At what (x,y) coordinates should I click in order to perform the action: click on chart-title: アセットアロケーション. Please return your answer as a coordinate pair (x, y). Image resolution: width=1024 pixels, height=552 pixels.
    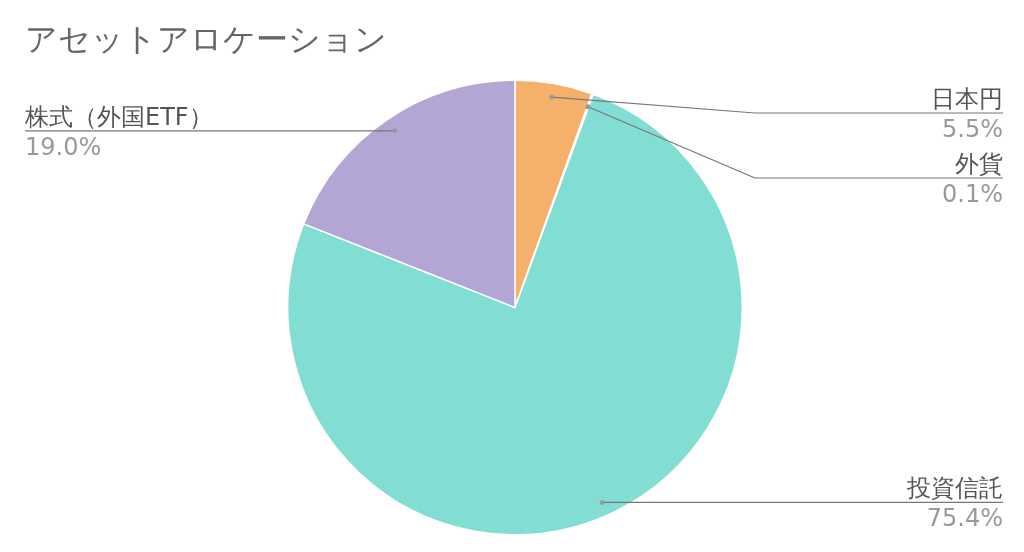
    Looking at the image, I should click on (206, 39).